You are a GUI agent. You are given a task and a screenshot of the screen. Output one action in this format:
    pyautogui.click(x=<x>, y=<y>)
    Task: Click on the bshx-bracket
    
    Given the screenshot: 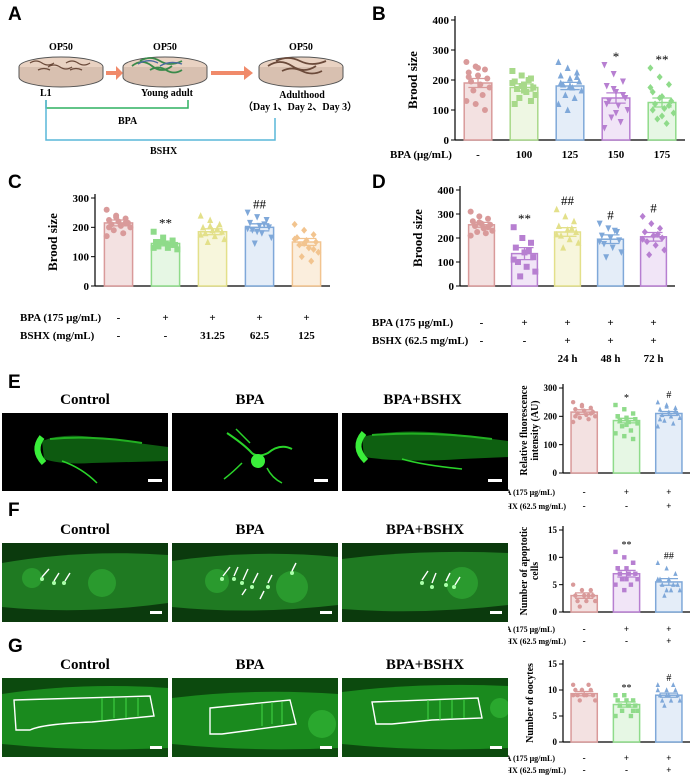 What is the action you would take?
    pyautogui.click(x=160, y=120)
    